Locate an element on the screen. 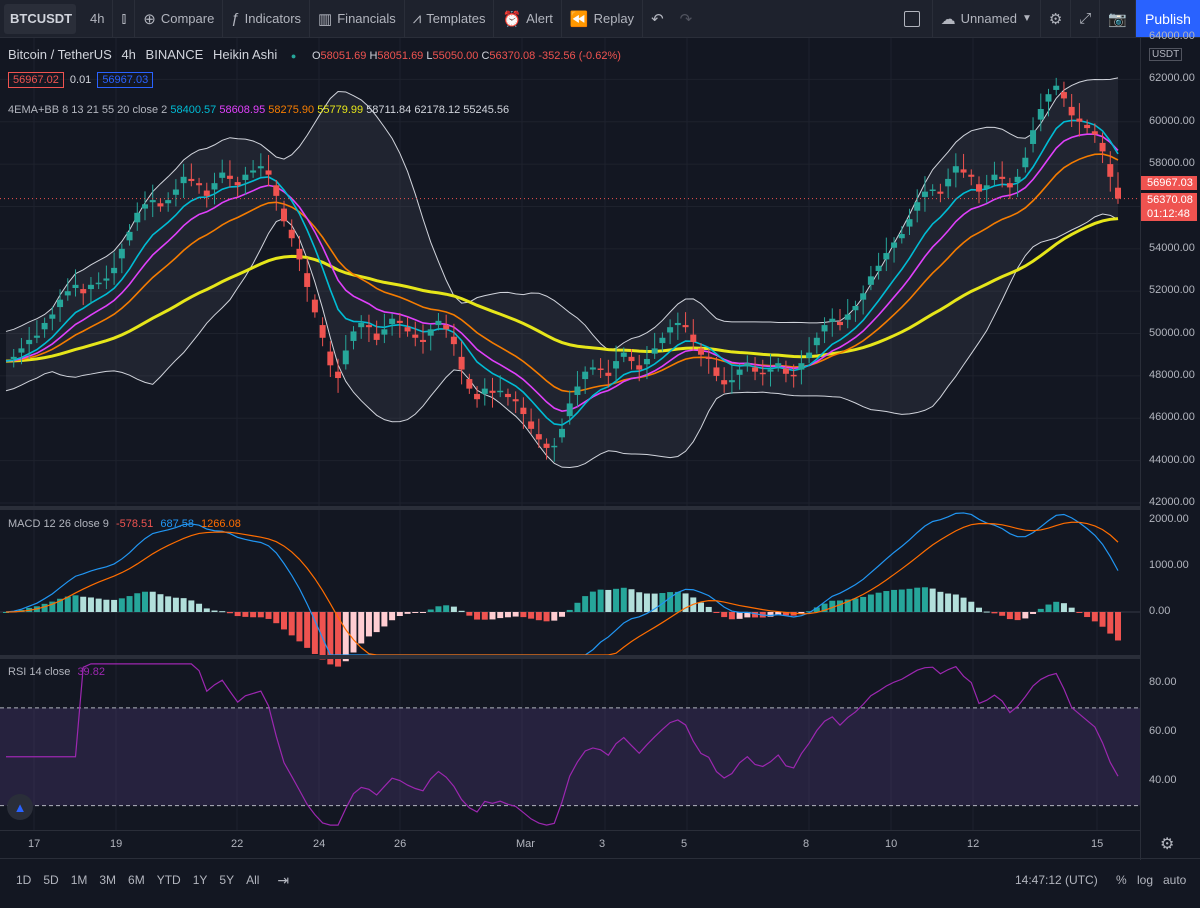  snapshot-button: 📷 is located at coordinates (1118, 18).